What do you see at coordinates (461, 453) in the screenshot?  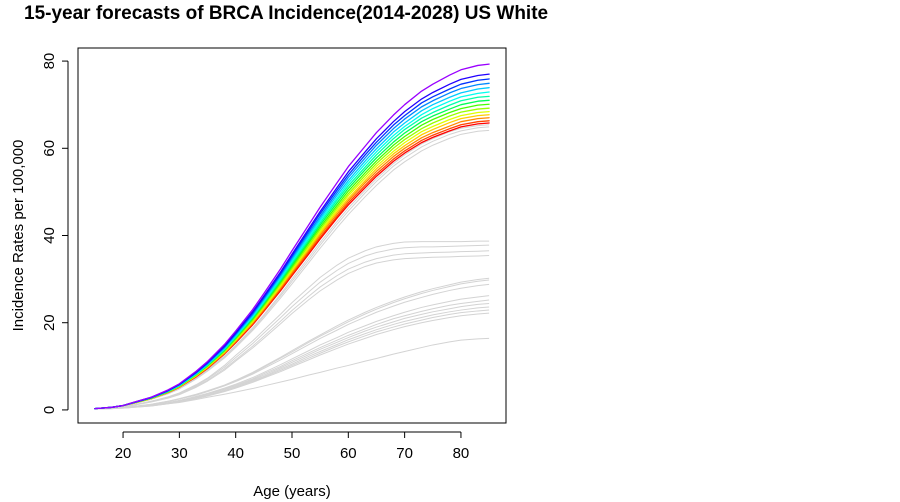 I see `x-tick-label: 80` at bounding box center [461, 453].